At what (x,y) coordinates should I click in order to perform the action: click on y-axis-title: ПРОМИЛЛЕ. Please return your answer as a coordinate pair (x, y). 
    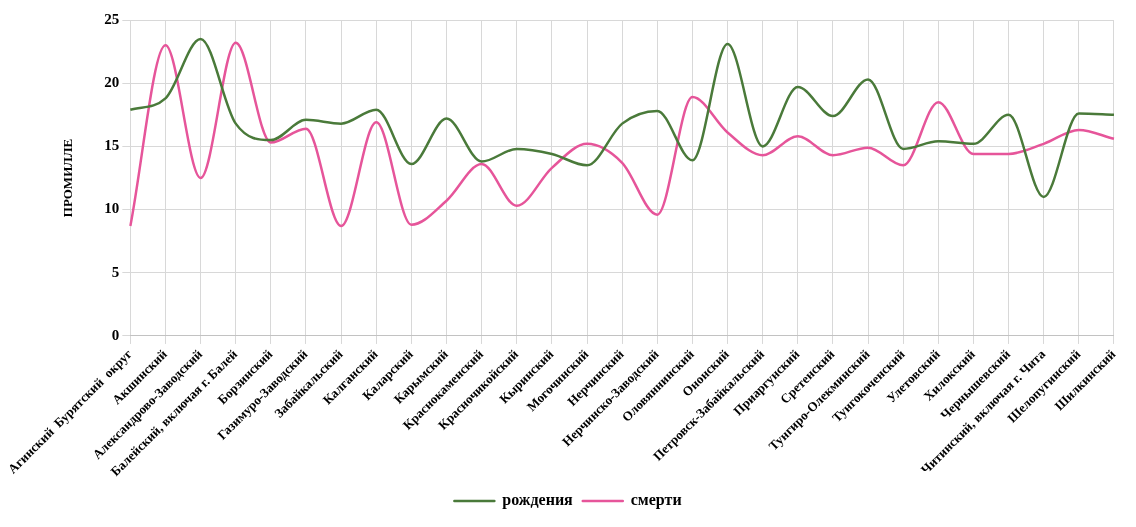
    Looking at the image, I should click on (67, 178).